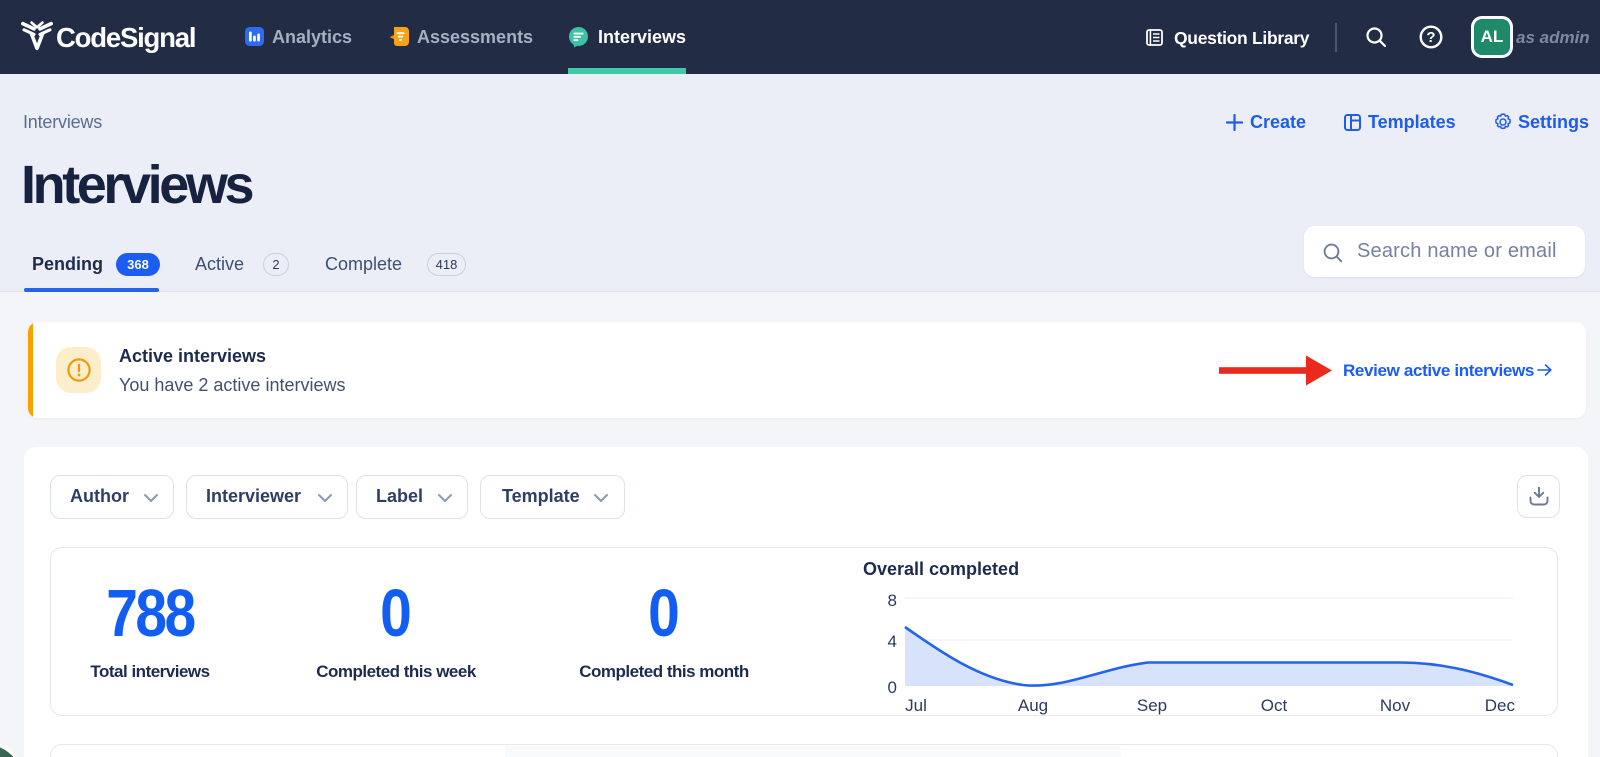 This screenshot has width=1600, height=757. Describe the element at coordinates (1033, 705) in the screenshot. I see `svg-text: Aug` at that location.